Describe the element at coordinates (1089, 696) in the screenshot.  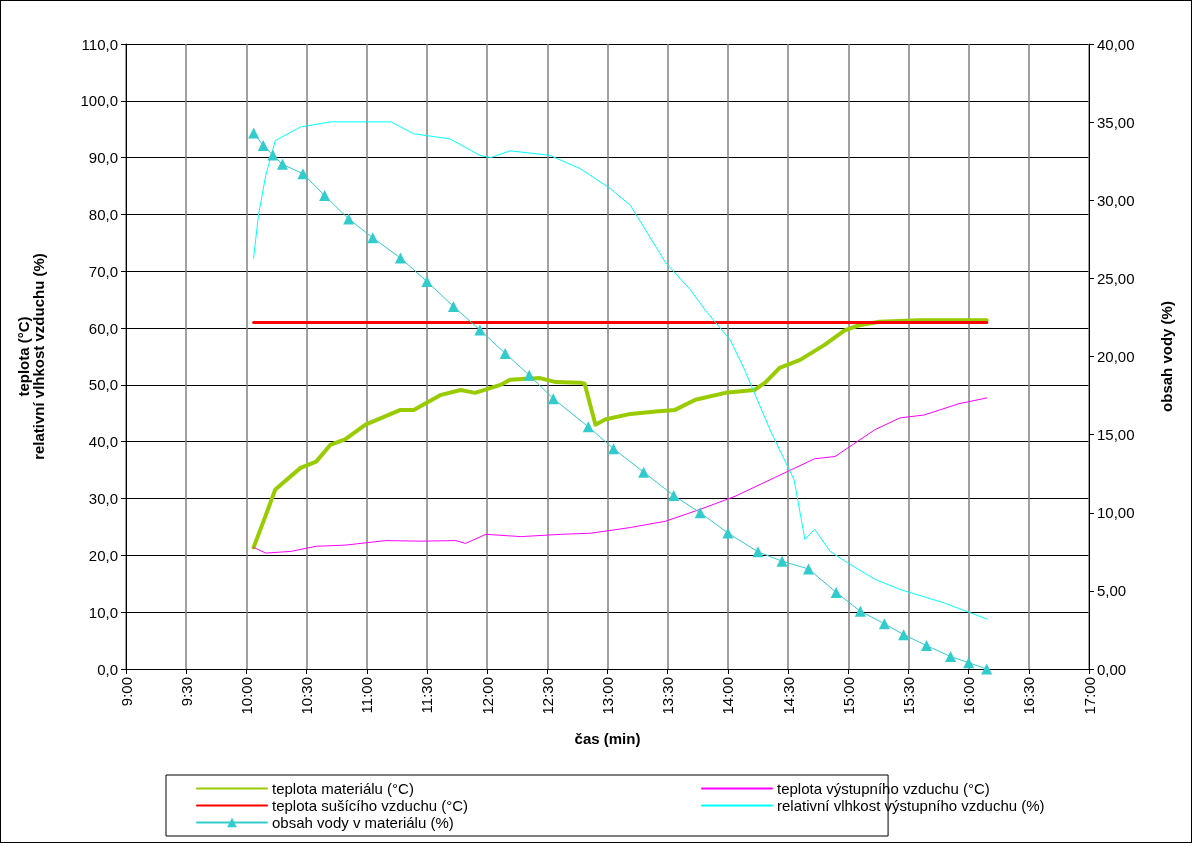
I see `x-tick-label: 17:00` at that location.